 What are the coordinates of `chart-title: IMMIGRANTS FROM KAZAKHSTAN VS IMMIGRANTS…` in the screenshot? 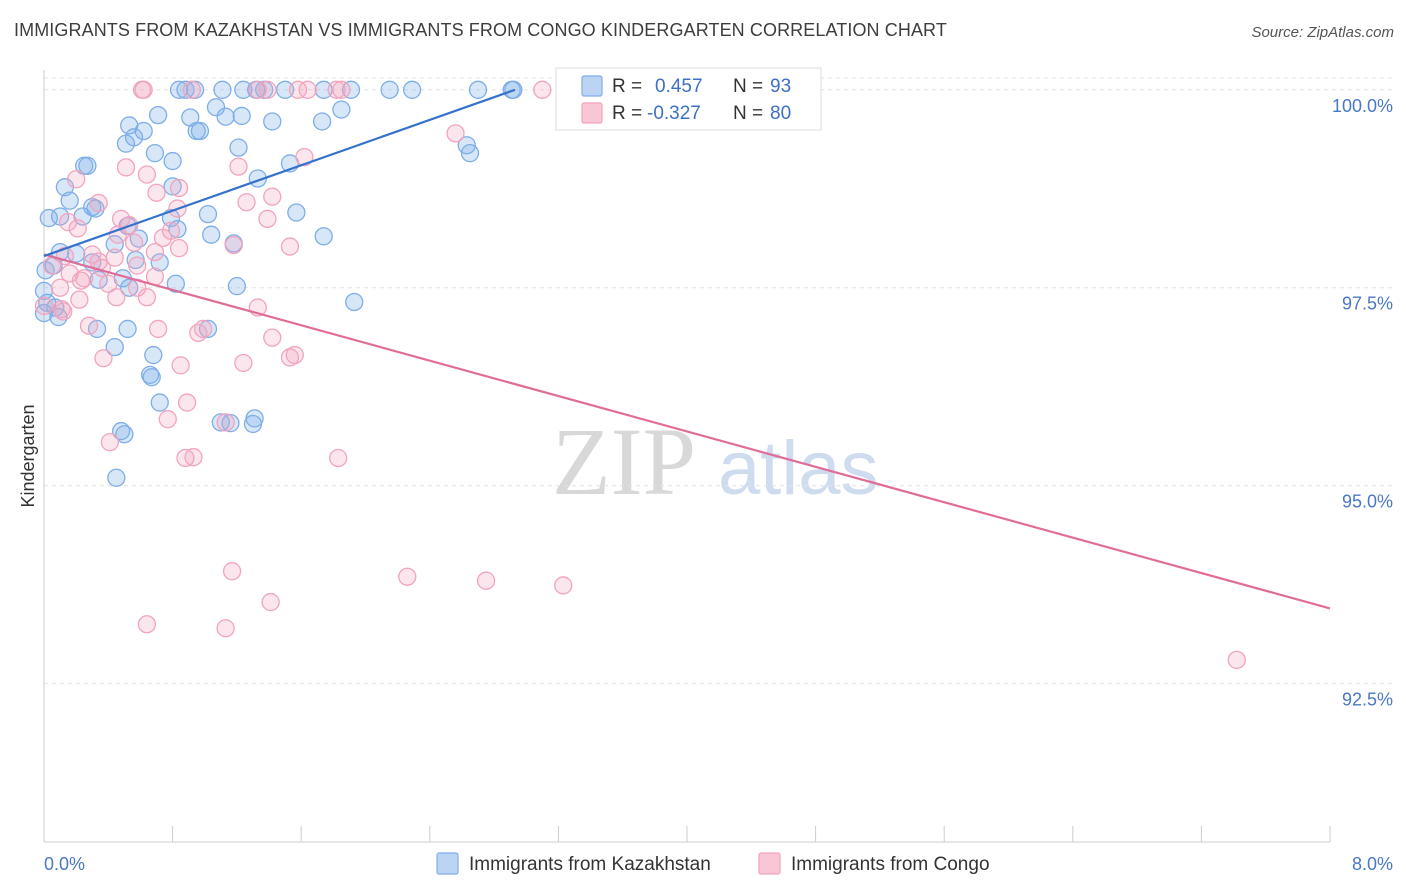 It's located at (480, 30).